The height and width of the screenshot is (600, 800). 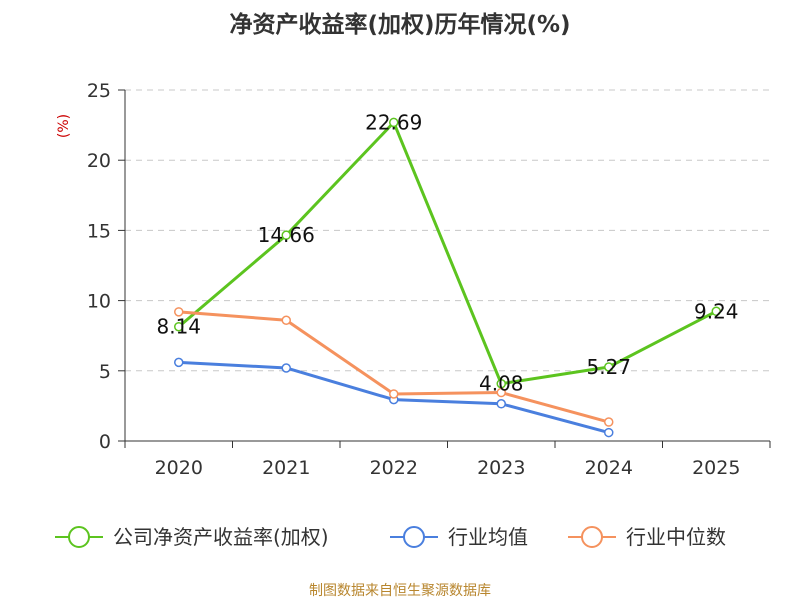 I want to click on chart-title: 净资产收益率(加权)历年情况(%), so click(x=399, y=24).